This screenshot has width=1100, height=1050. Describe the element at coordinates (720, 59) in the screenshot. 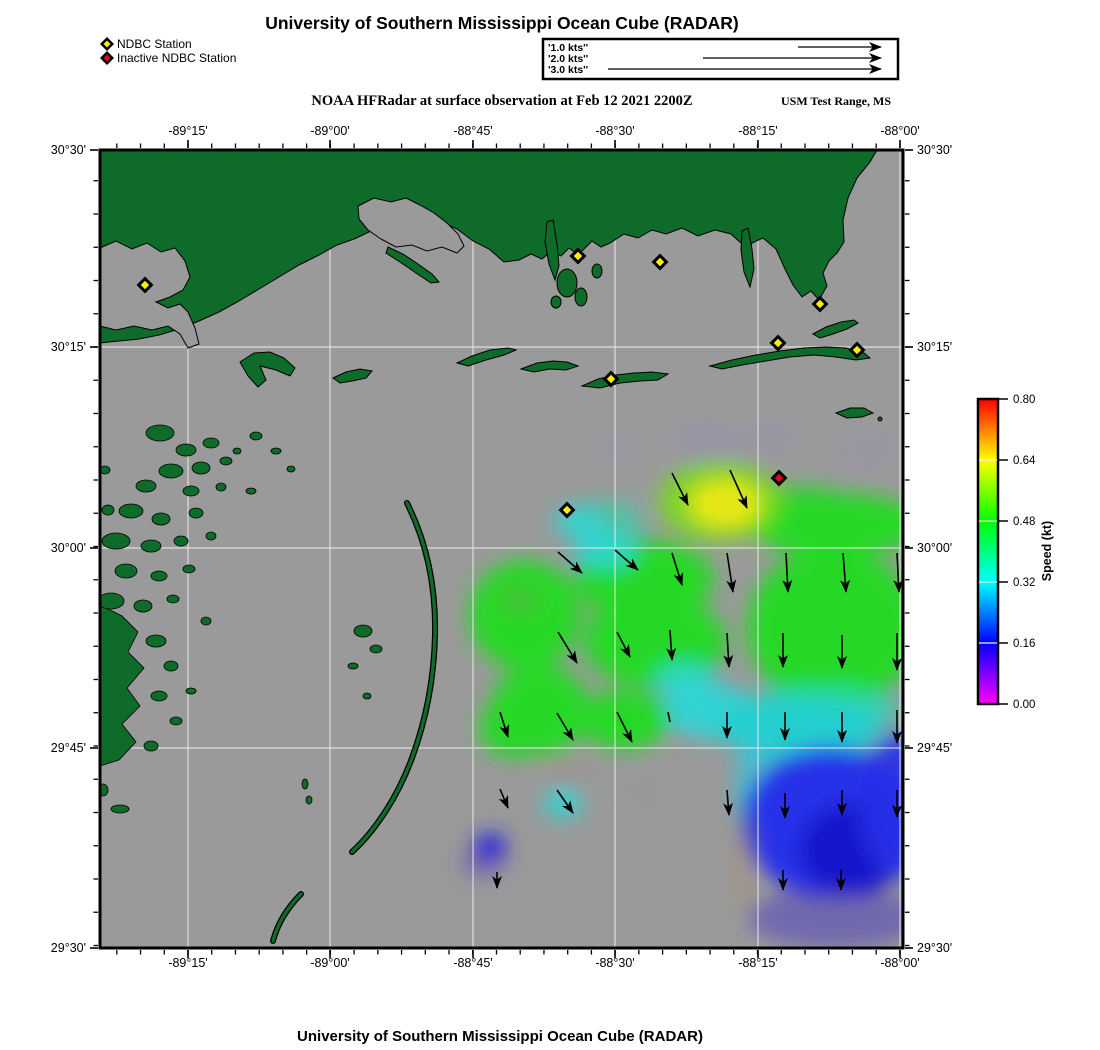

I see `vector-scale-box: '1.0 kts'''2.0 kts'''3.0 kts''` at that location.